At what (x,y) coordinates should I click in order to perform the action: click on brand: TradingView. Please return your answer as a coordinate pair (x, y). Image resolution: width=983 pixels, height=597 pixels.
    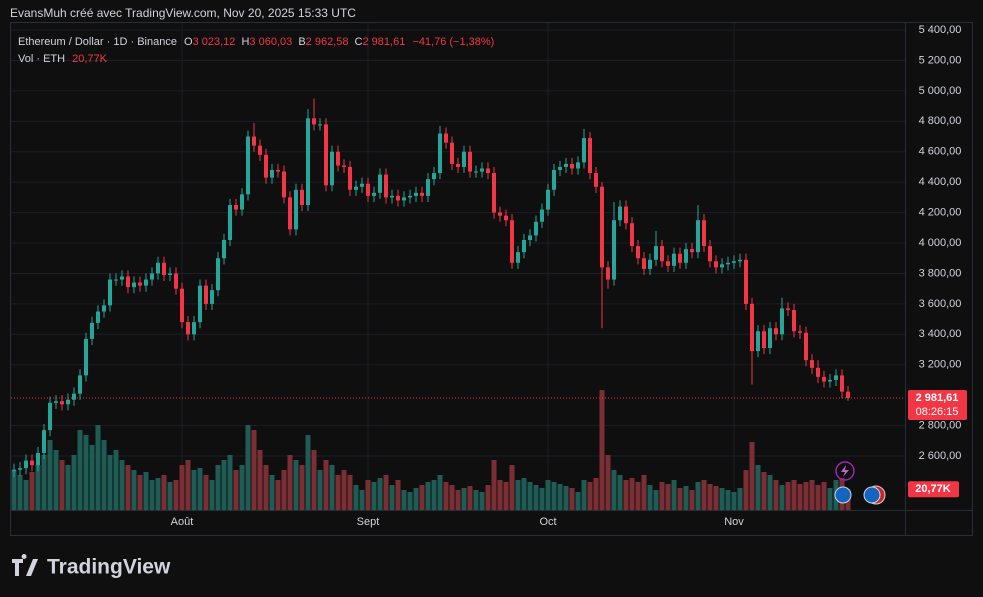
    Looking at the image, I should click on (109, 567).